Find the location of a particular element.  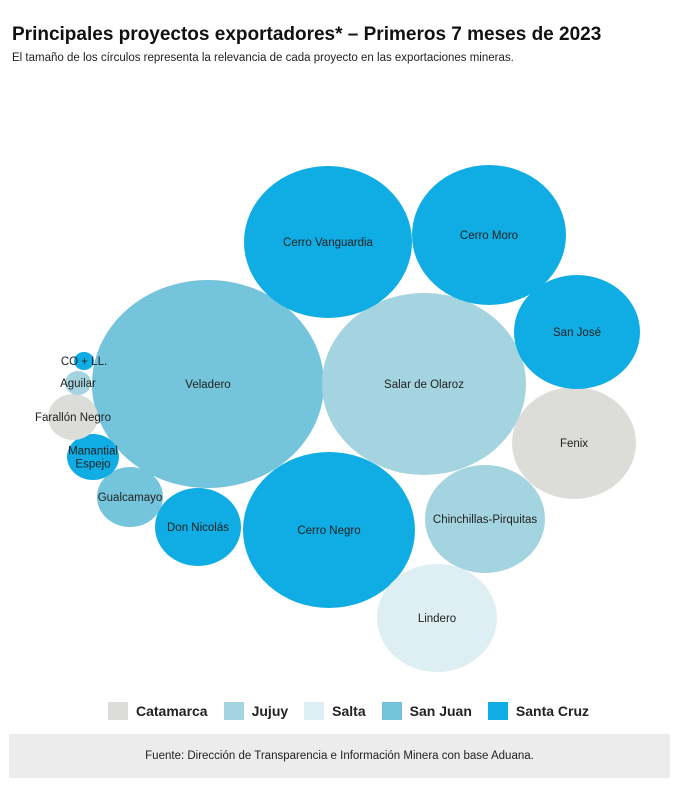

bubble-label-cerro-vanguardia: Cerro Vanguardia is located at coordinates (328, 243).